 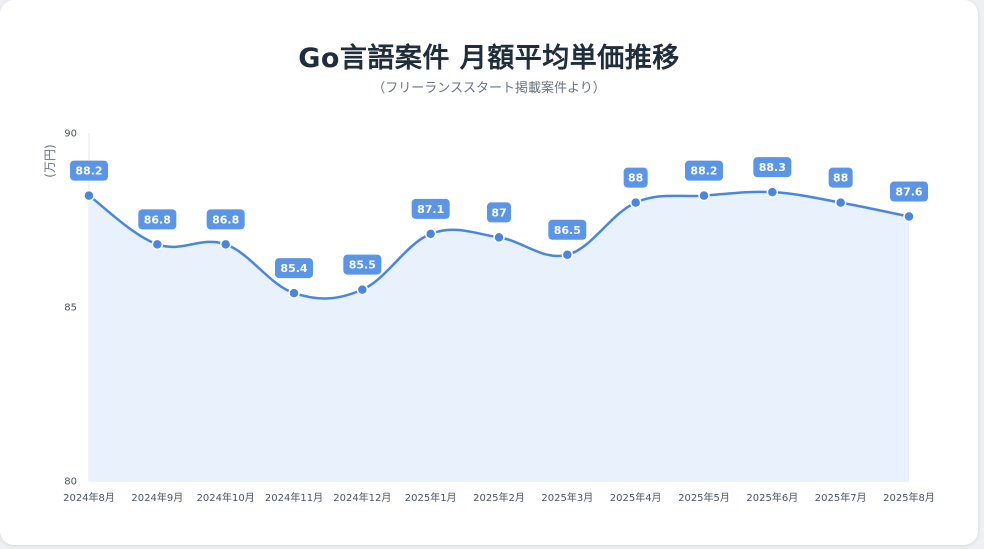 What do you see at coordinates (226, 497) in the screenshot?
I see `x-tick-label: 2024年10月` at bounding box center [226, 497].